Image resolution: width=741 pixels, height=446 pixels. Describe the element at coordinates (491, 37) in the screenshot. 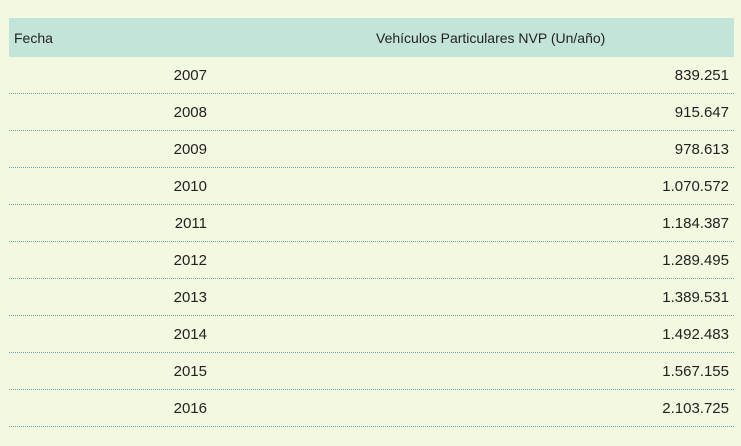

I see `header-vehicles: Vehículos Particulares NVP (Un/año)` at that location.